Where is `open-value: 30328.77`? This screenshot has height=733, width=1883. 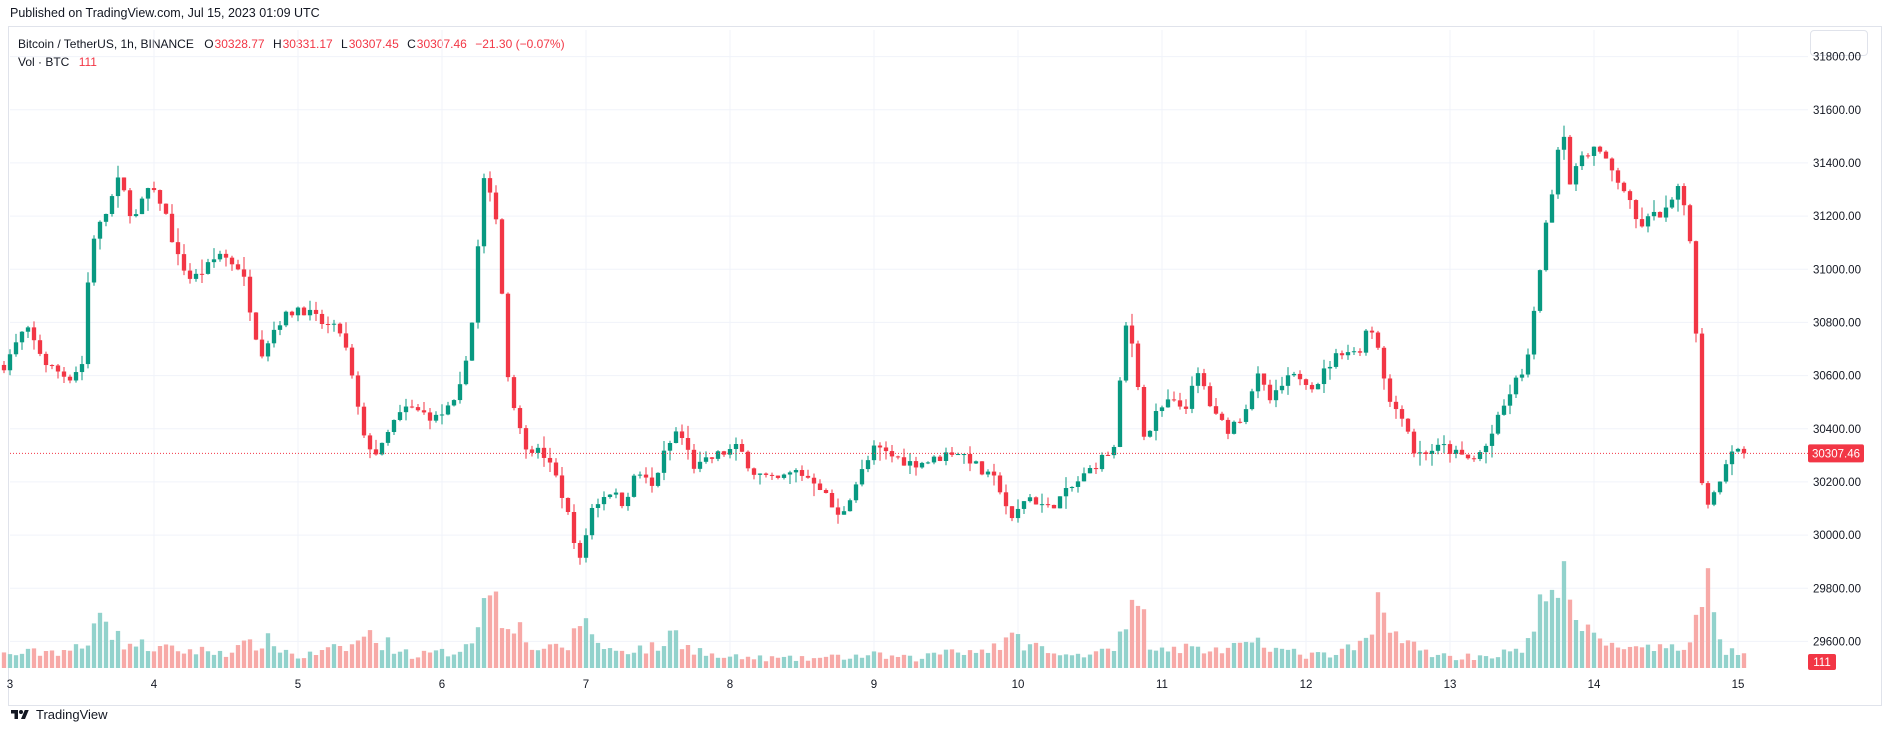
open-value: 30328.77 is located at coordinates (239, 44).